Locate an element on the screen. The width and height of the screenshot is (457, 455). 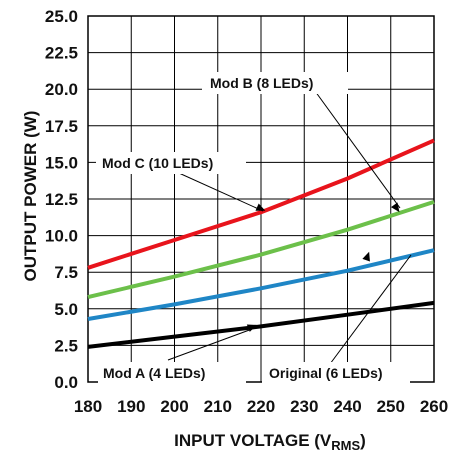
y-tick-label-4: 10.0 is located at coordinates (61, 236).